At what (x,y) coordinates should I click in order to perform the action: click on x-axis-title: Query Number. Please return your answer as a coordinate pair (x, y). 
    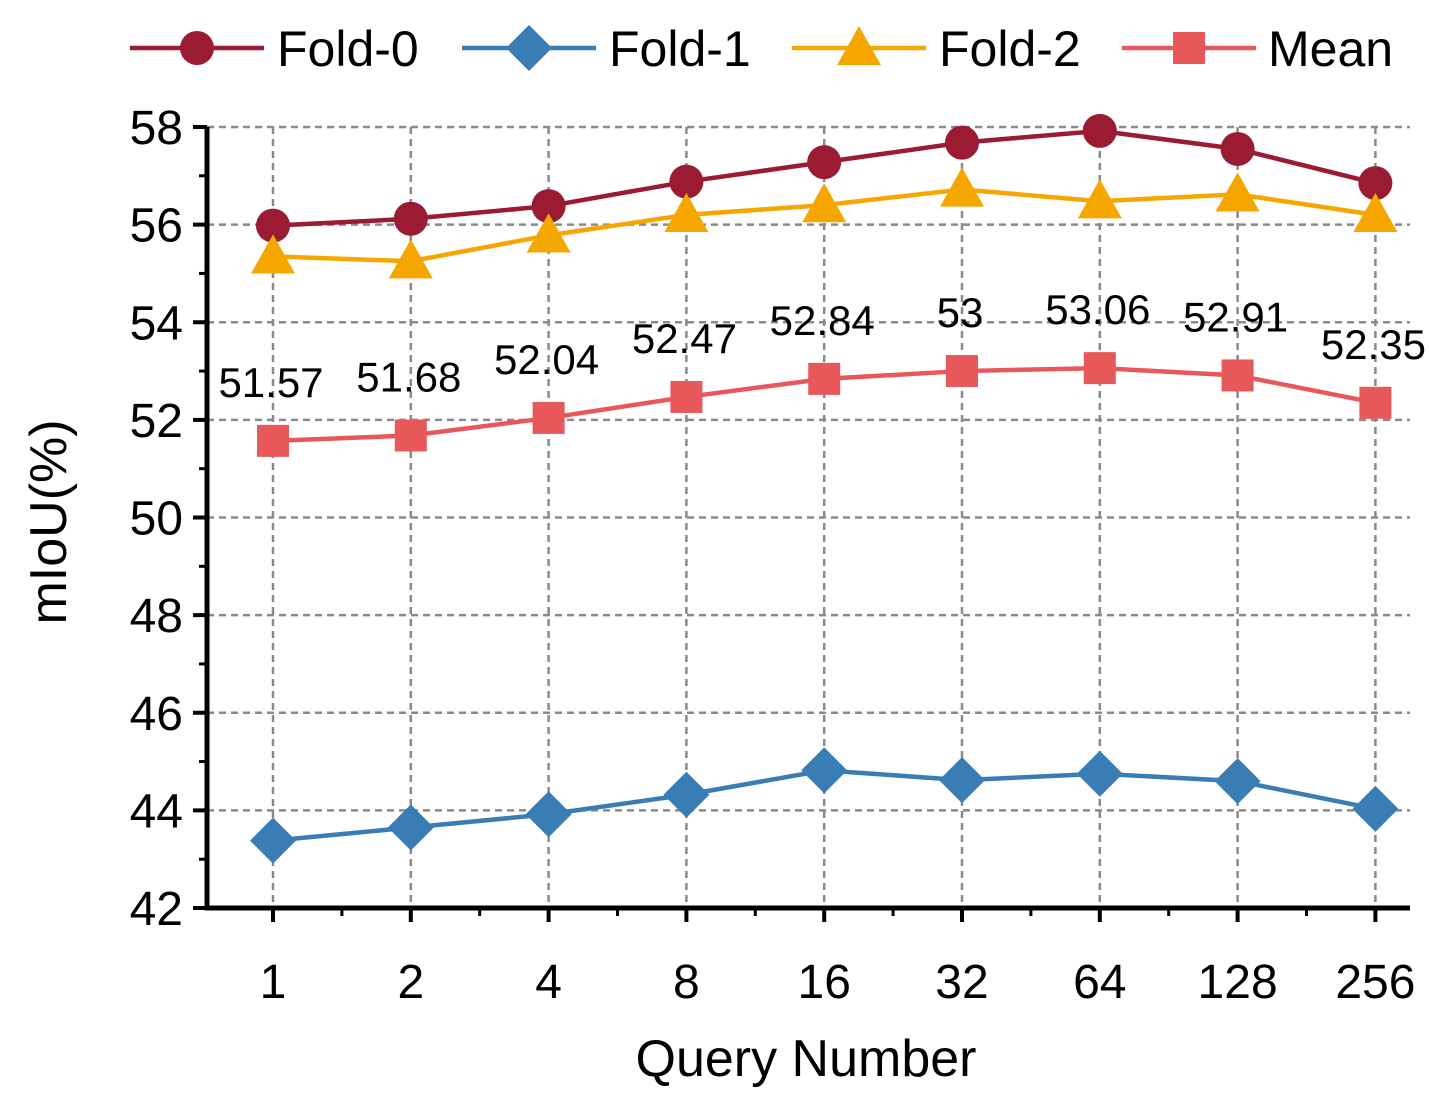
    Looking at the image, I should click on (806, 1059).